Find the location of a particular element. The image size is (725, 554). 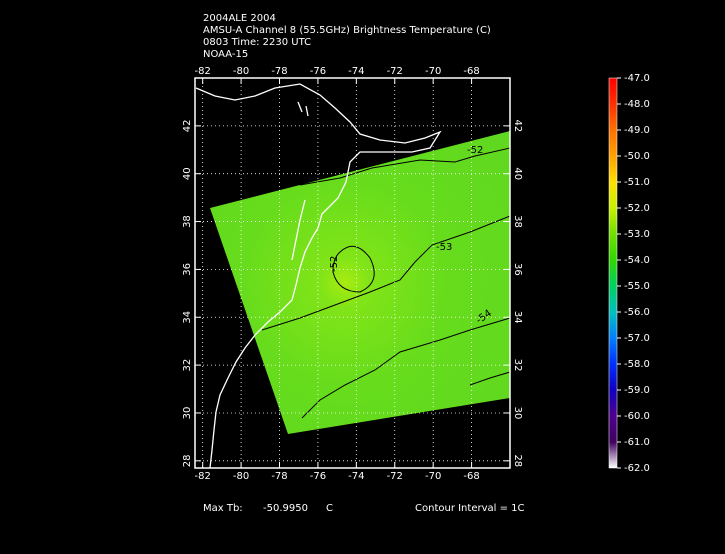

colorbar-label: -61.0 is located at coordinates (637, 442).